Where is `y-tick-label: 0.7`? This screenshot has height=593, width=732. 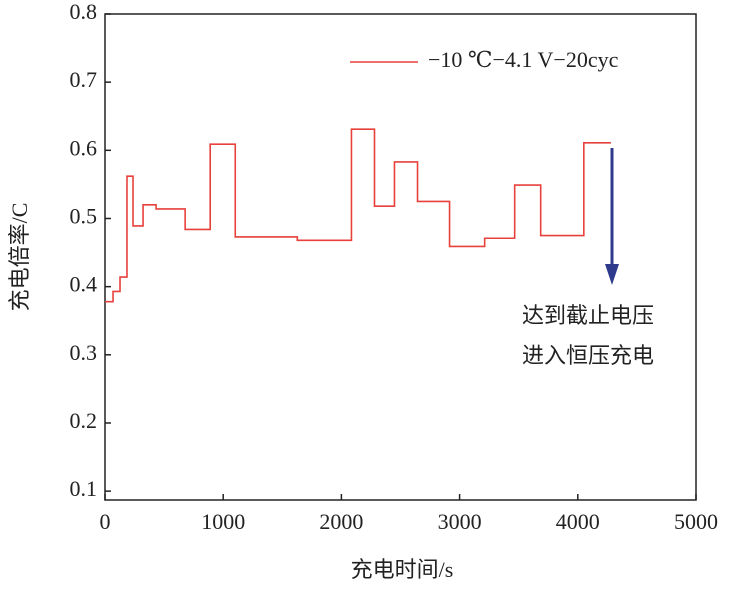 y-tick-label: 0.7 is located at coordinates (84, 79).